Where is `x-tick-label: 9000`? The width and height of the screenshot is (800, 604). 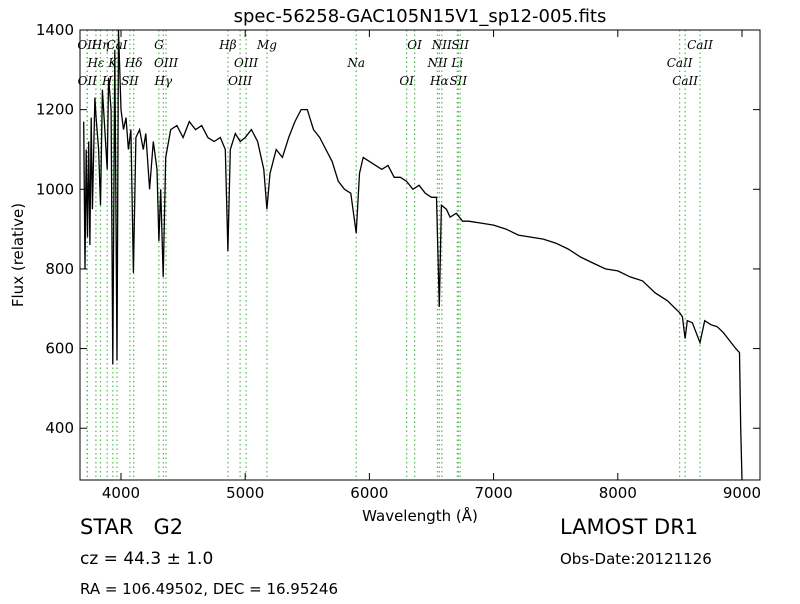 x-tick-label: 9000 is located at coordinates (742, 493).